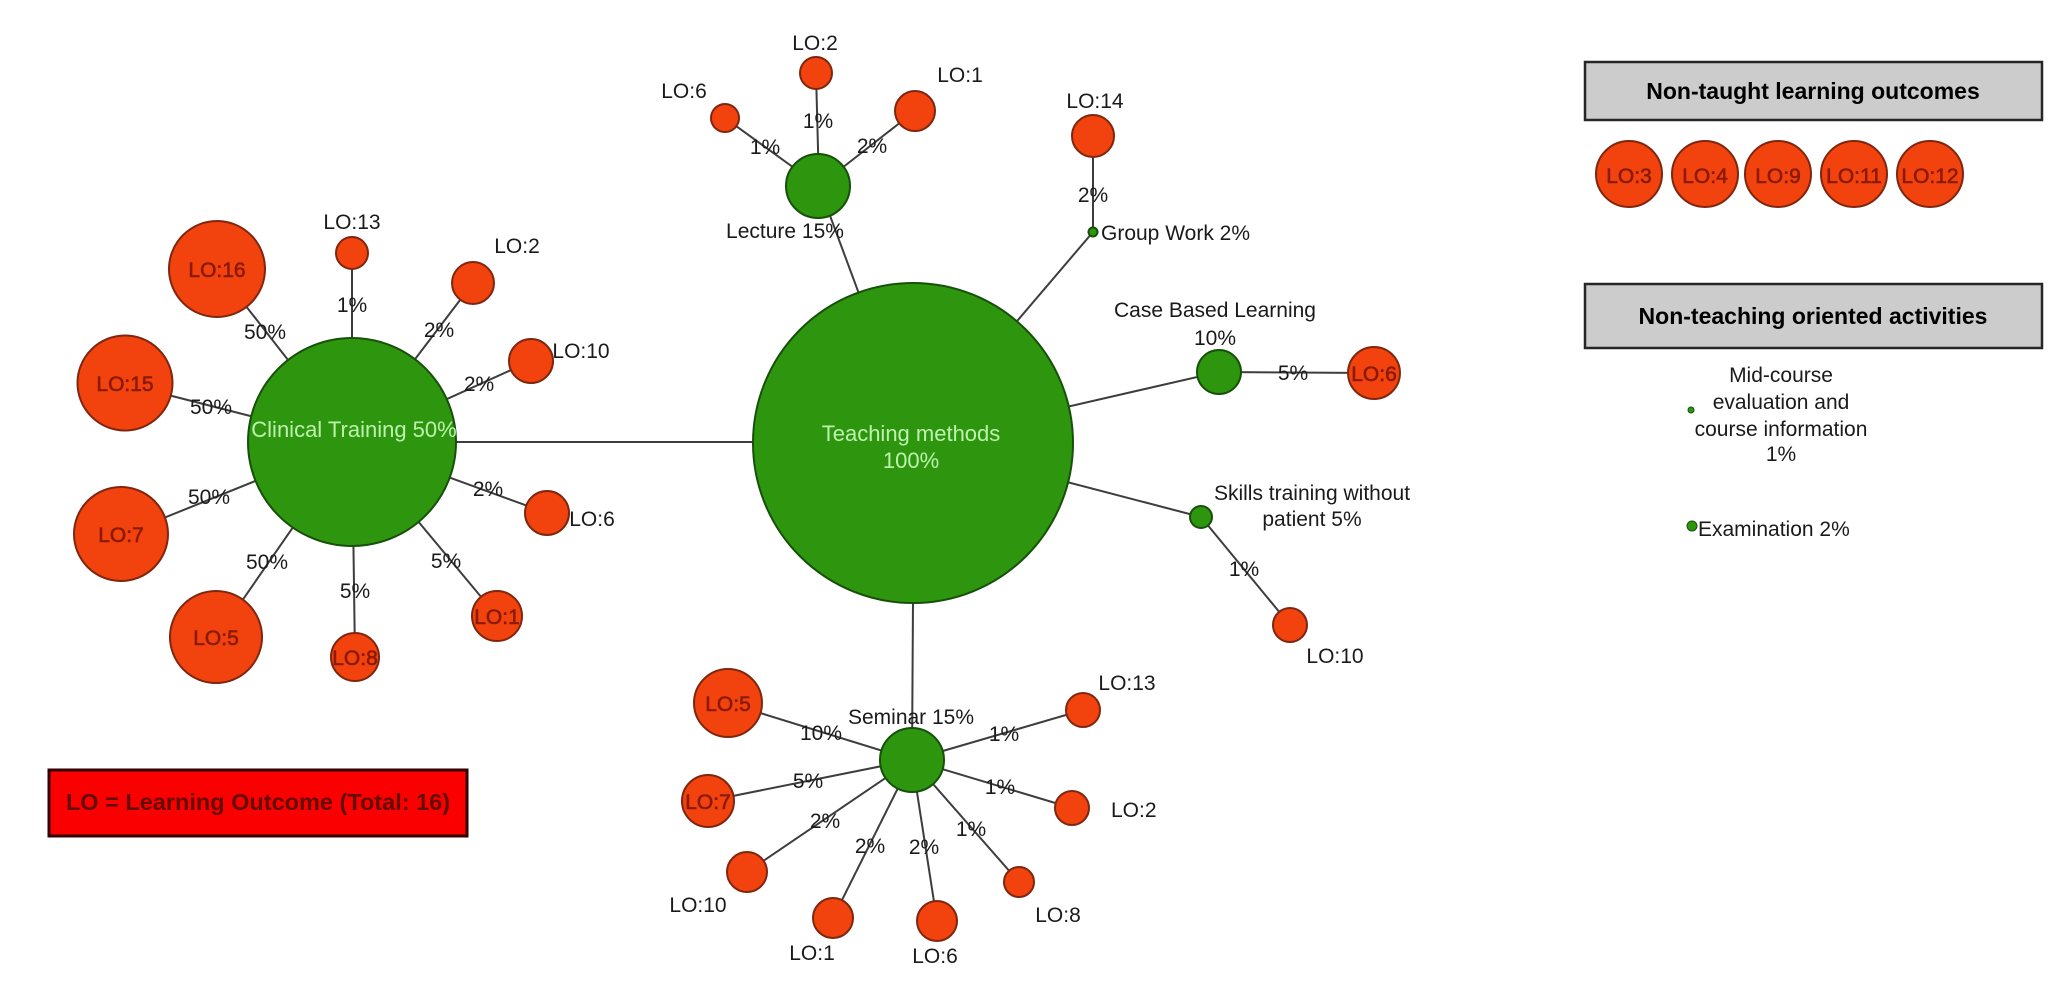 This screenshot has height=1001, width=2059. Describe the element at coordinates (1778, 176) in the screenshot. I see `svg-text: LO:9` at that location.